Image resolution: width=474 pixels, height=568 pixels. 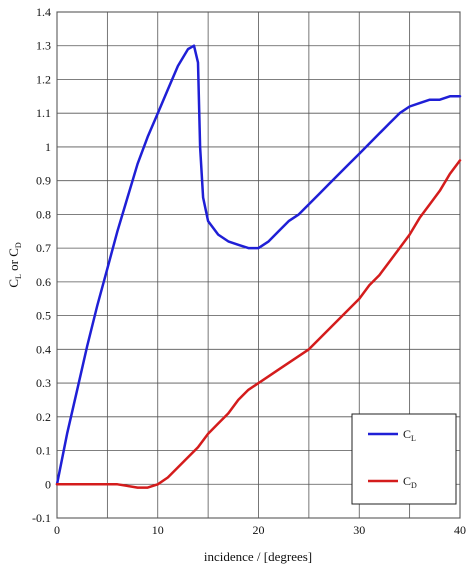 What do you see at coordinates (43, 282) in the screenshot?
I see `y-tick-label: 0.6` at bounding box center [43, 282].